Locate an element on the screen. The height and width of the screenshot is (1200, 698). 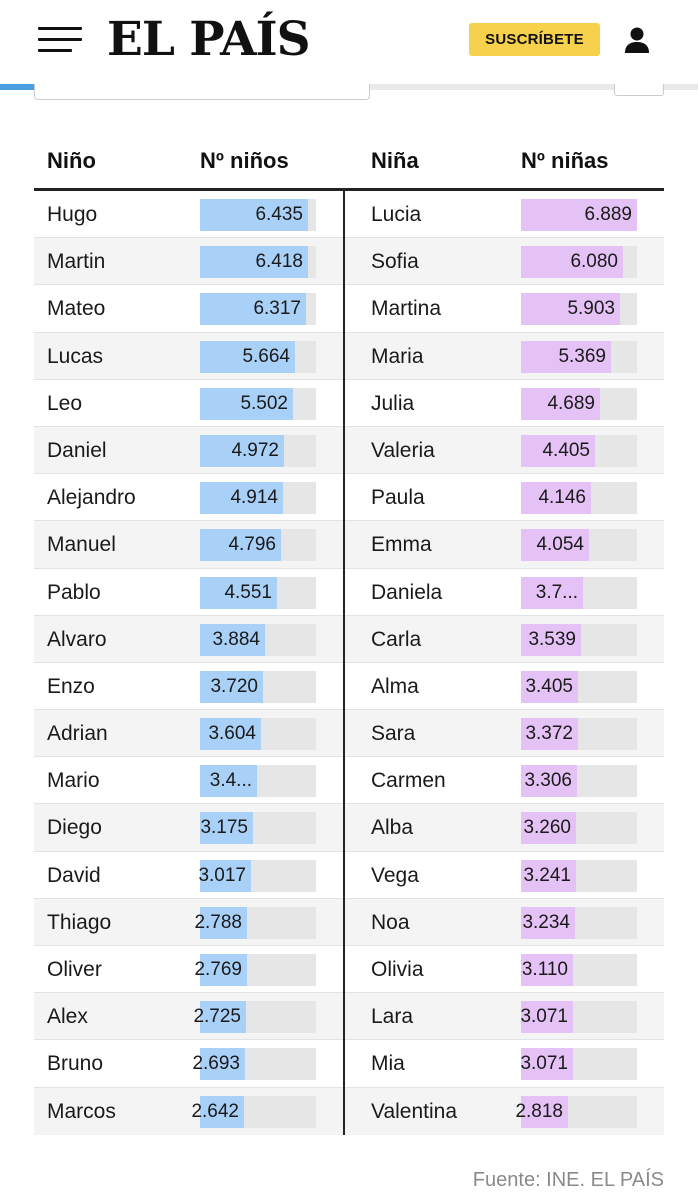
girl-count-value: 6.080 is located at coordinates (594, 262).